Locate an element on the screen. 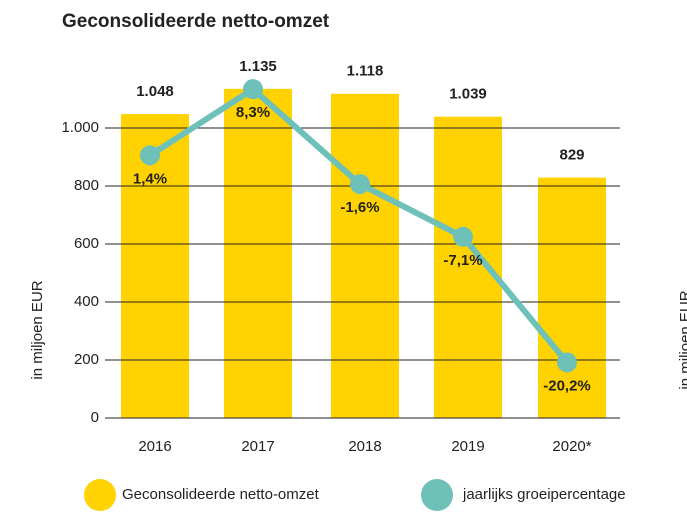  y-axis-label: in miljoen EUR is located at coordinates (37, 329).